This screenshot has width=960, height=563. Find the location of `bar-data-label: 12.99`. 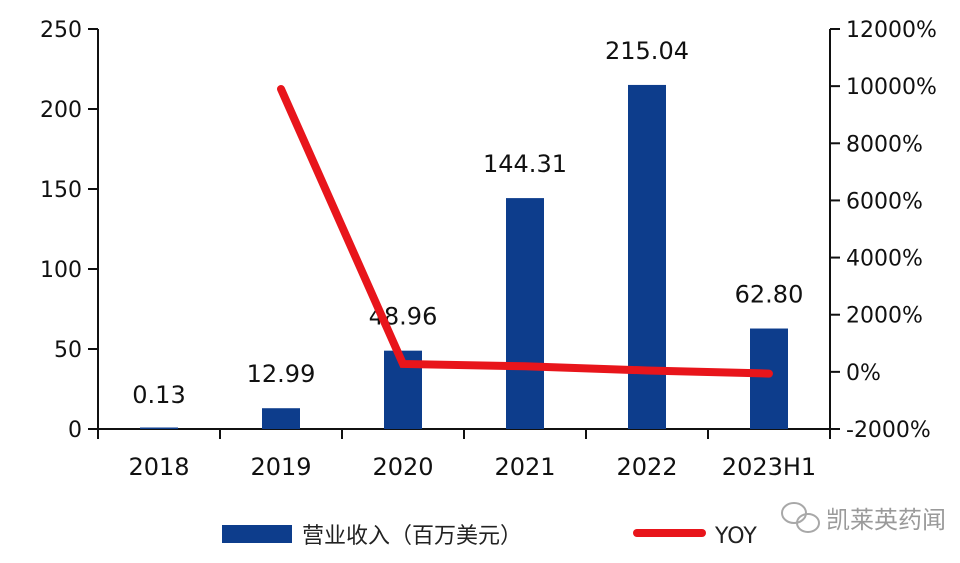

bar-data-label: 12.99 is located at coordinates (281, 374).